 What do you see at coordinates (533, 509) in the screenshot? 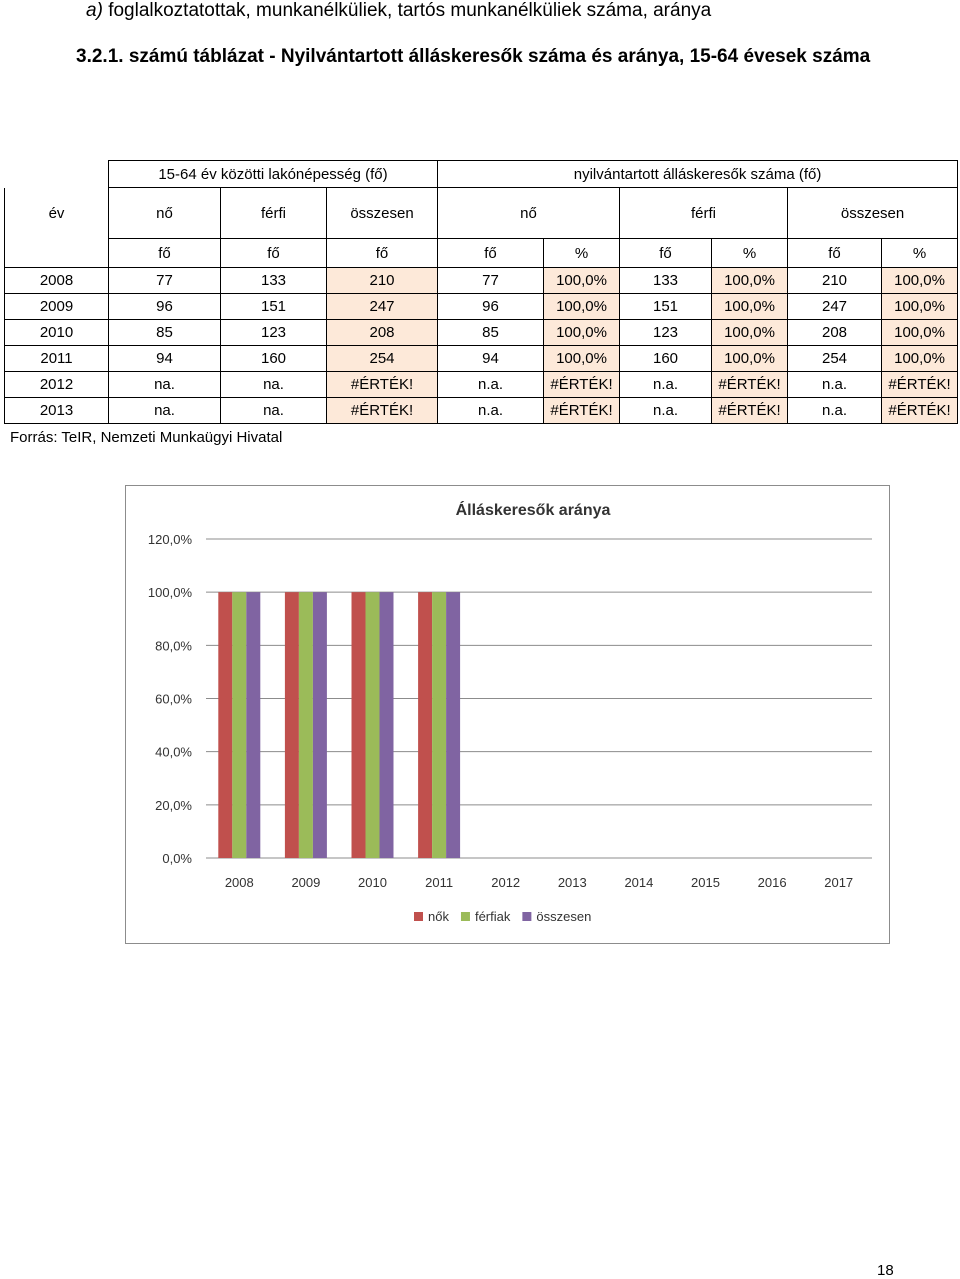
I see `chart-title: Álláskeresők aránya` at bounding box center [533, 509].